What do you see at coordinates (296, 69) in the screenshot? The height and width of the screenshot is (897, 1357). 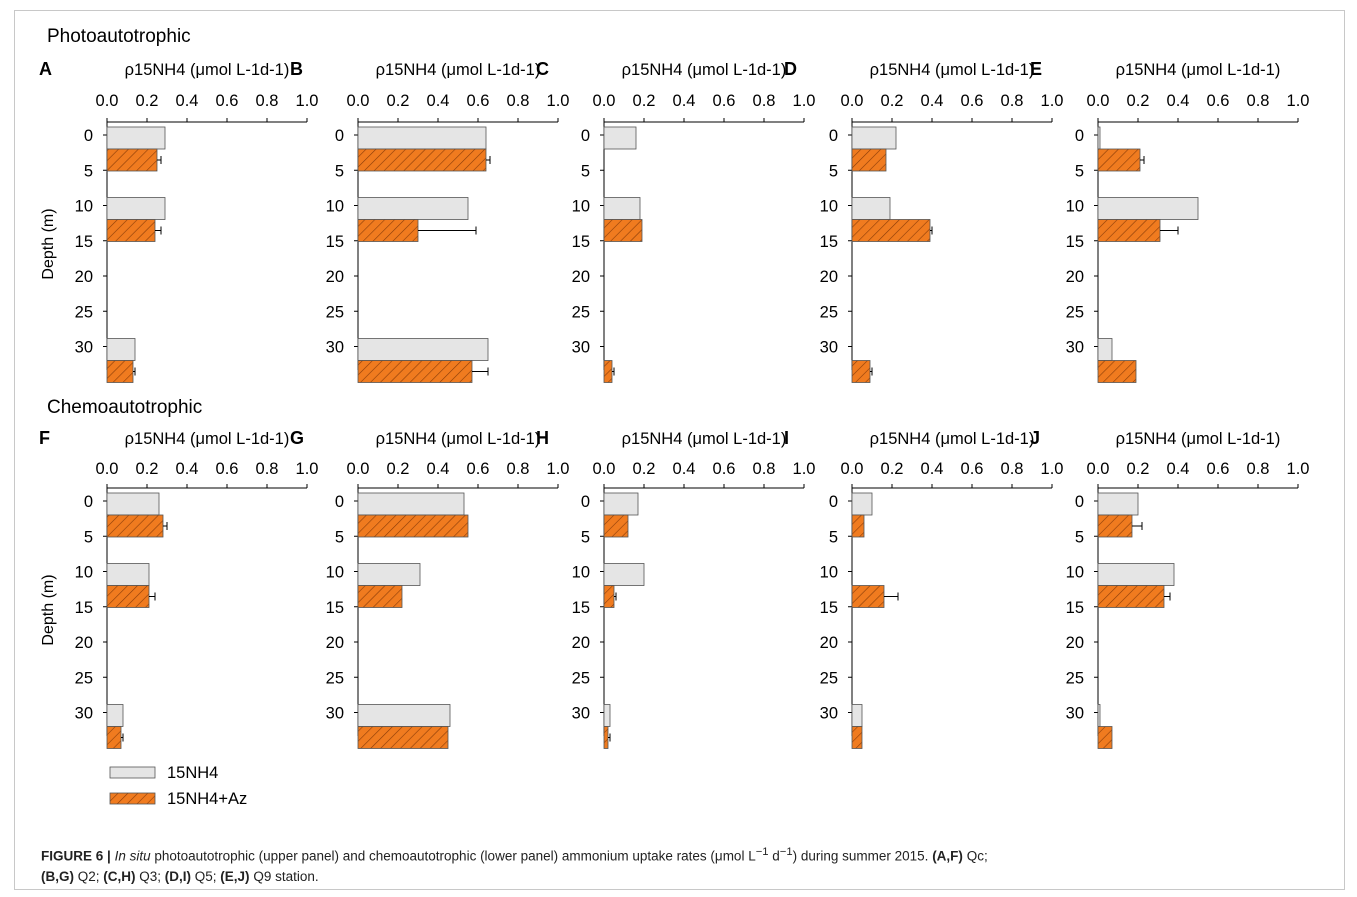 I see `panel-label-b: B` at bounding box center [296, 69].